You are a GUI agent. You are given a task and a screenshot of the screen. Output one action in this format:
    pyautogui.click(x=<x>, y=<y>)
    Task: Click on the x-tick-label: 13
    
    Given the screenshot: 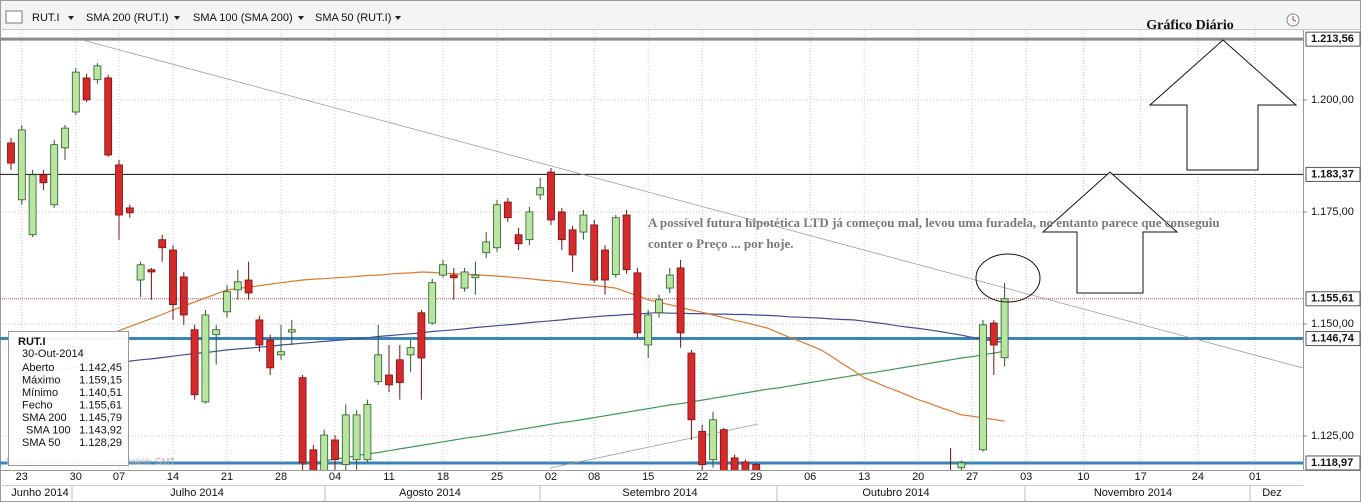 What is the action you would take?
    pyautogui.click(x=864, y=477)
    